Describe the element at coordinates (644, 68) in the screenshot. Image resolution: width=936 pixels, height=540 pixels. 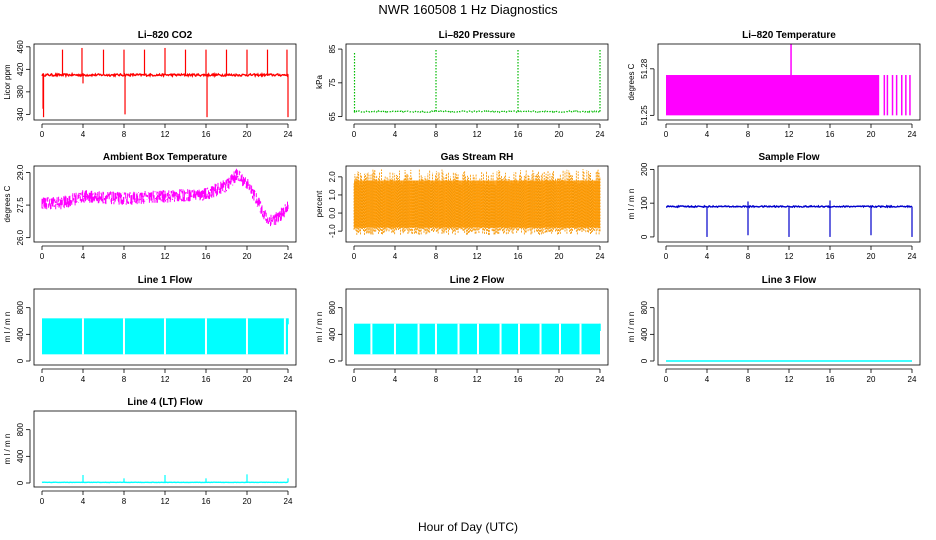
I see `y-tick-label: 51.28` at that location.